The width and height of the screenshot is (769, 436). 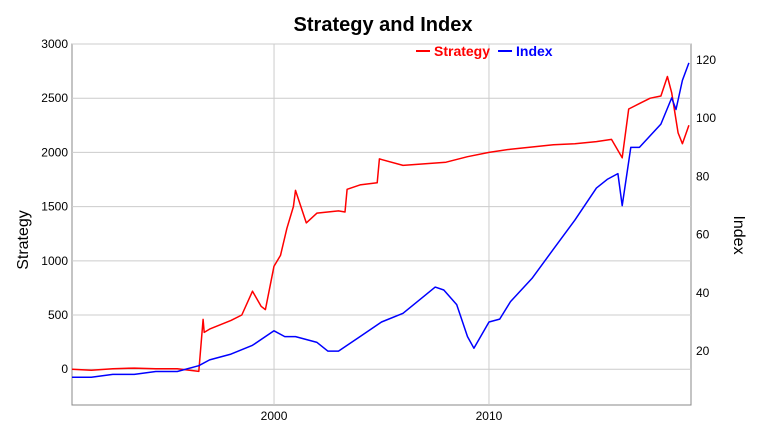 What do you see at coordinates (54, 261) in the screenshot?
I see `y-tick-label: 1000` at bounding box center [54, 261].